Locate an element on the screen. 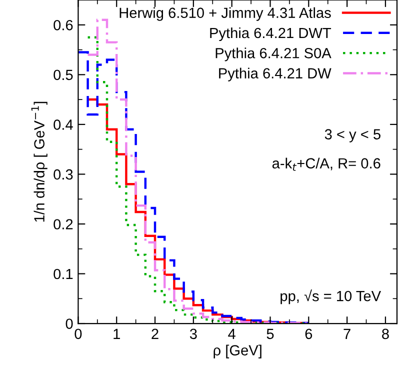 The image size is (401, 374). y-tick-label: 0.4 is located at coordinates (63, 125).